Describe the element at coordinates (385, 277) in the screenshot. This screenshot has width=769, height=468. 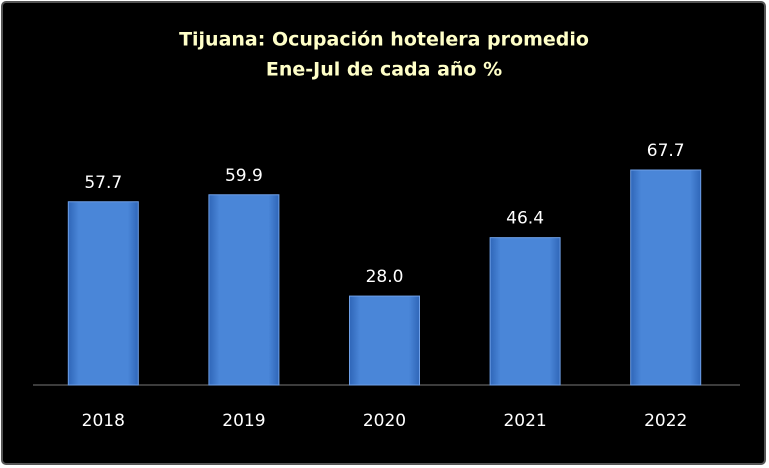
I see `value-label: 28.0` at that location.